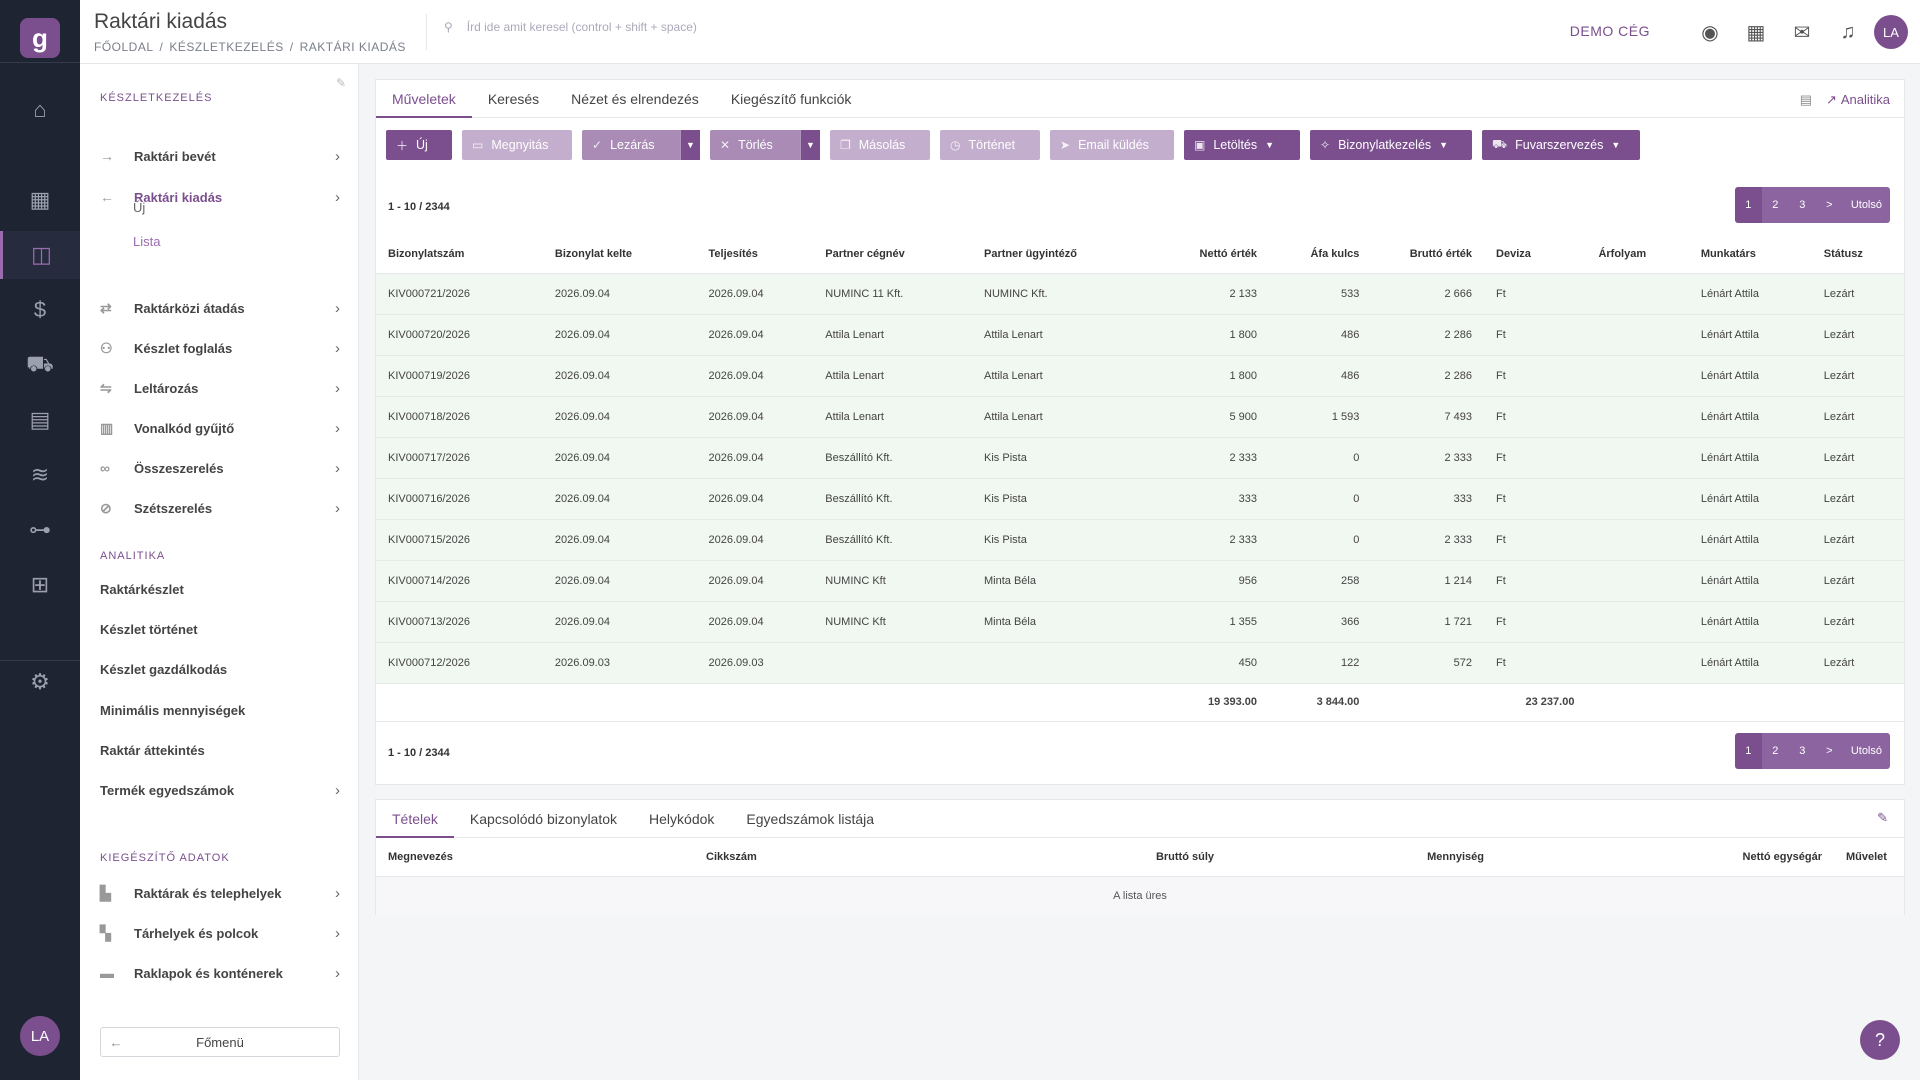 Image resolution: width=1920 pixels, height=1080 pixels. I want to click on breadcrumb-inventory: KÉSZLETKEZELÉS, so click(226, 47).